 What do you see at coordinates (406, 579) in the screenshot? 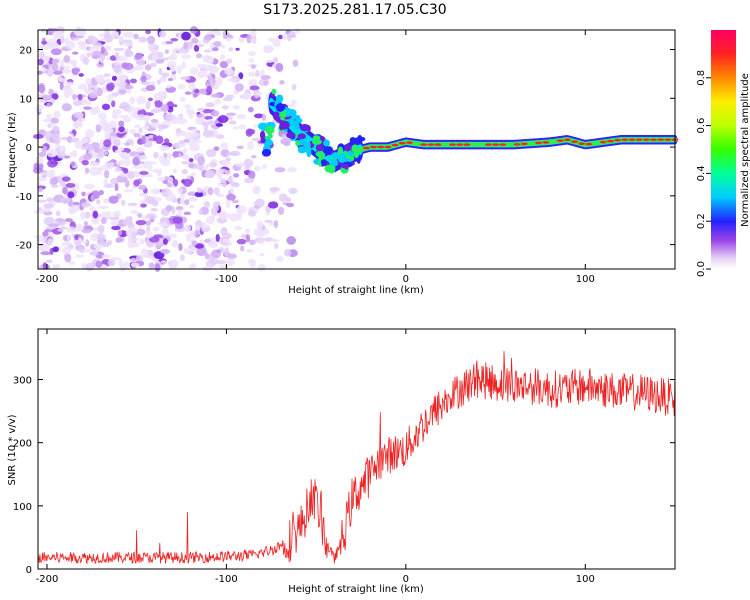
I see `x-tick-label: 0` at bounding box center [406, 579].